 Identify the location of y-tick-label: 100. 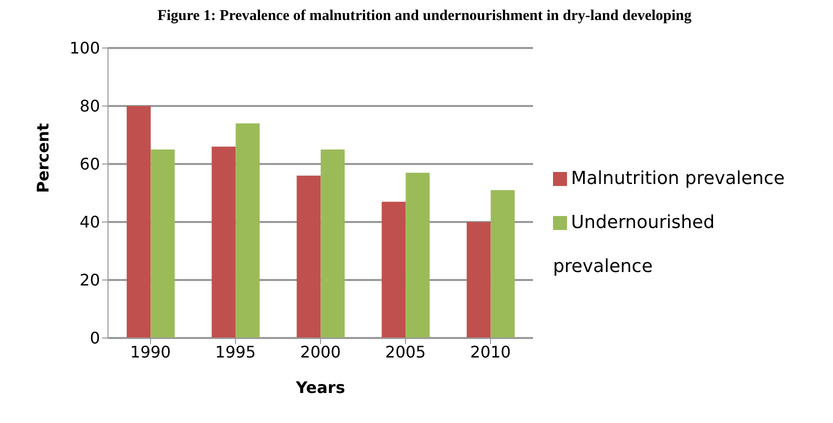
(84, 48).